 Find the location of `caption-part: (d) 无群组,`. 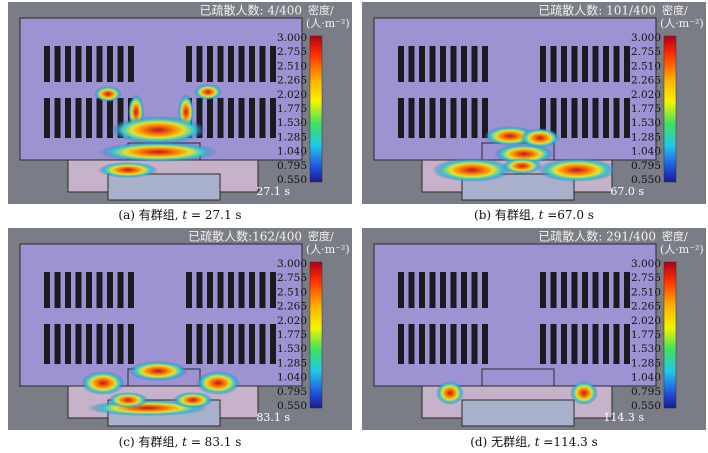

caption-part: (d) 无群组, is located at coordinates (500, 442).